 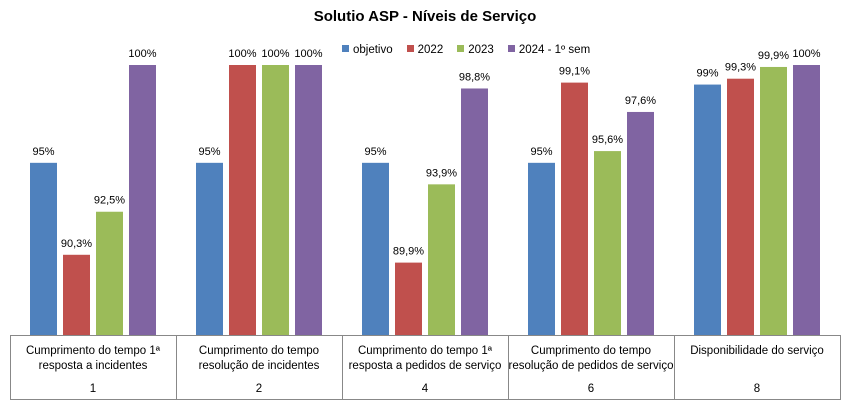 I want to click on legend-label: 2024 - 1º sem, so click(x=554, y=50).